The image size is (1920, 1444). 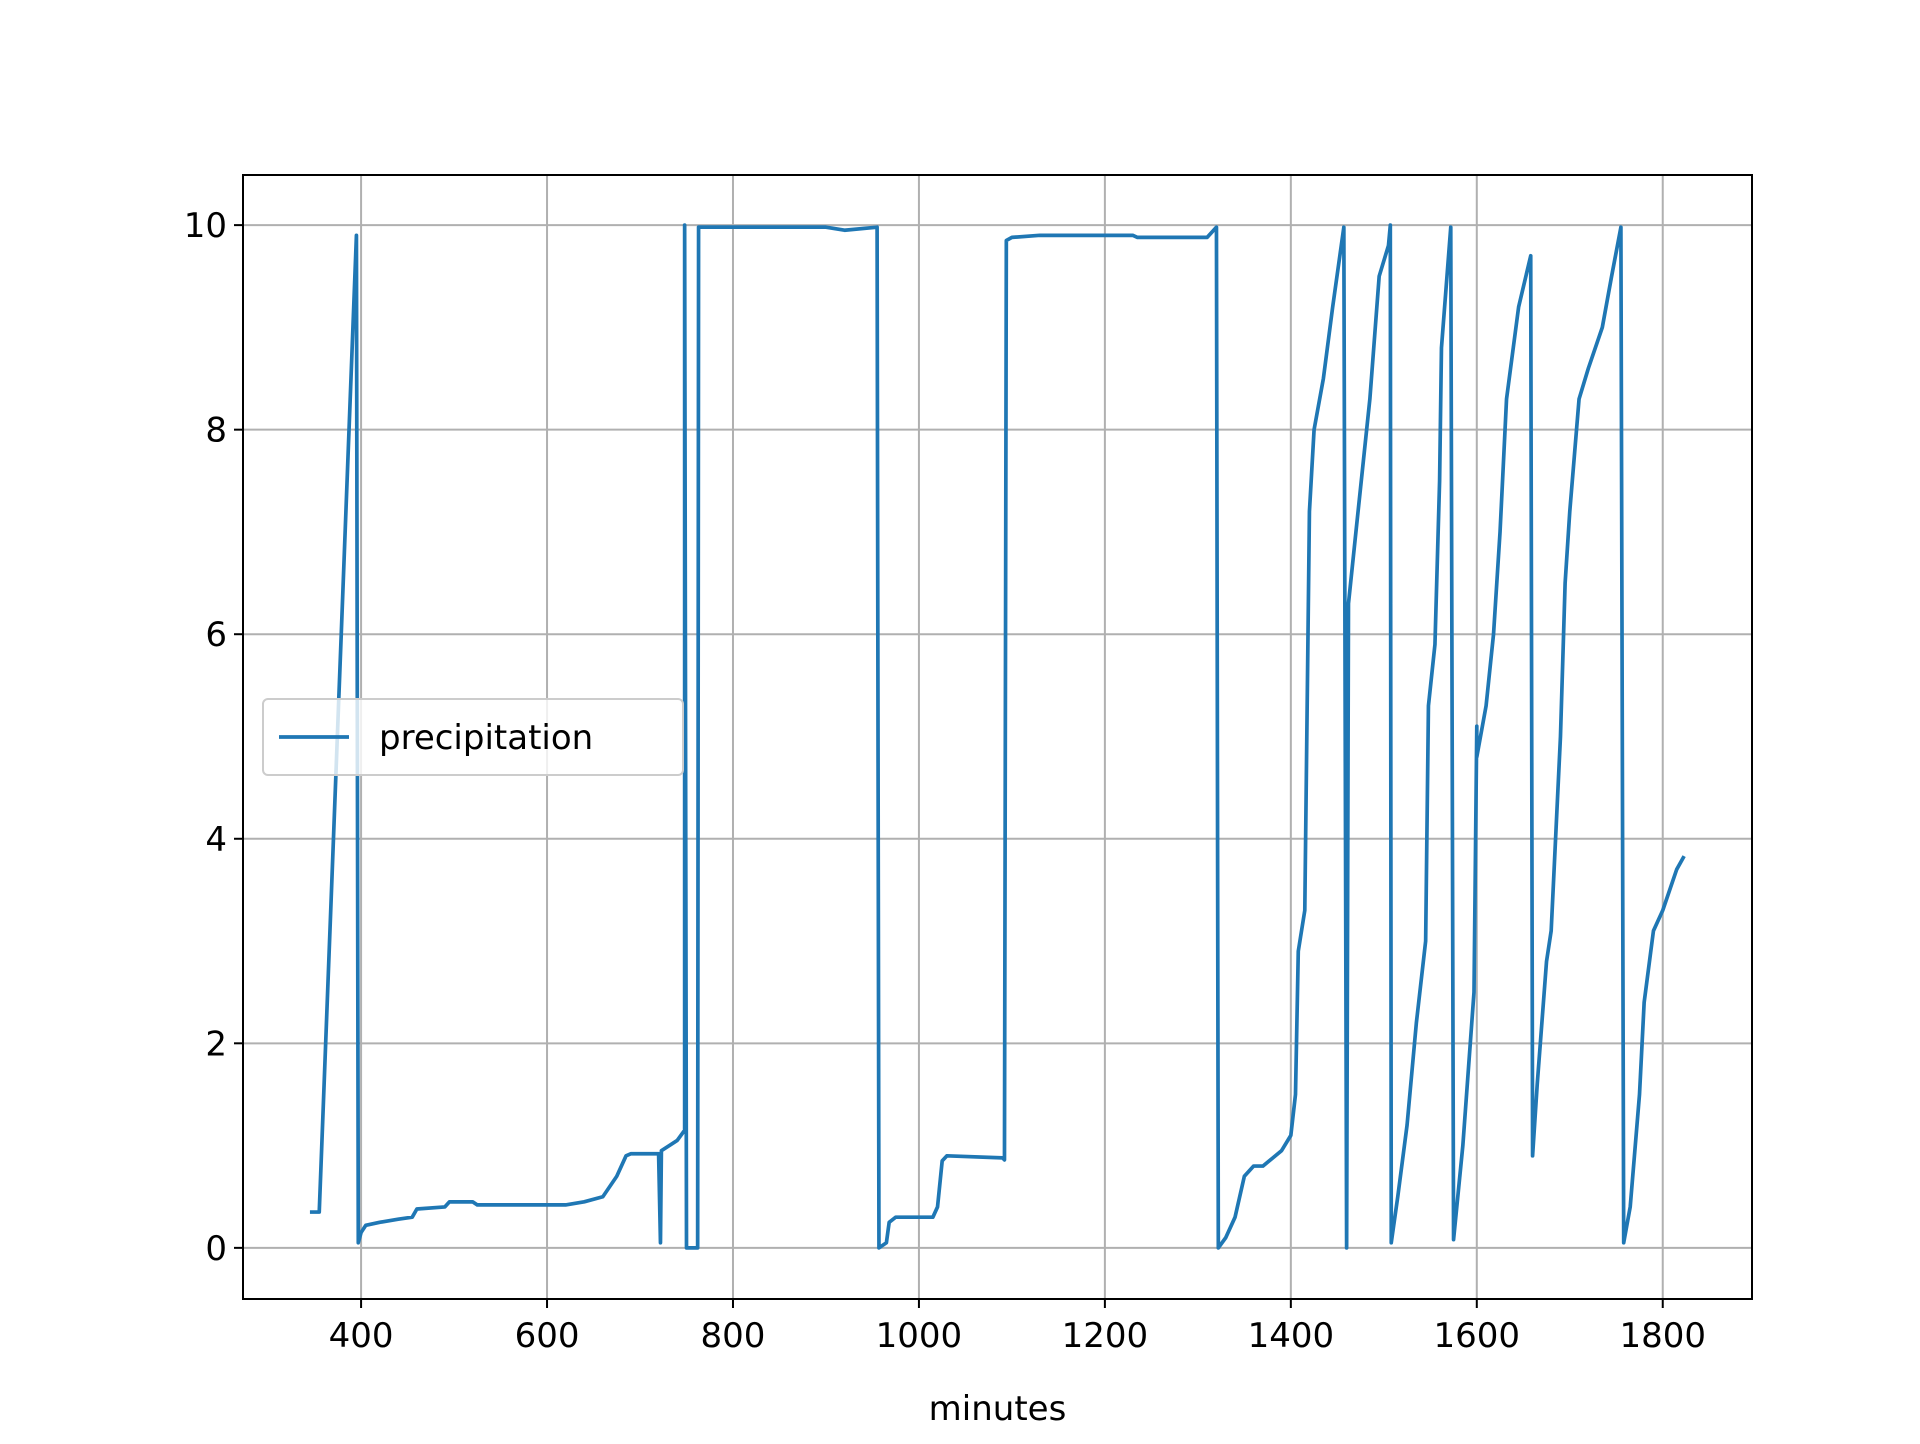 What do you see at coordinates (998, 1409) in the screenshot?
I see `x-axis-label: minutes` at bounding box center [998, 1409].